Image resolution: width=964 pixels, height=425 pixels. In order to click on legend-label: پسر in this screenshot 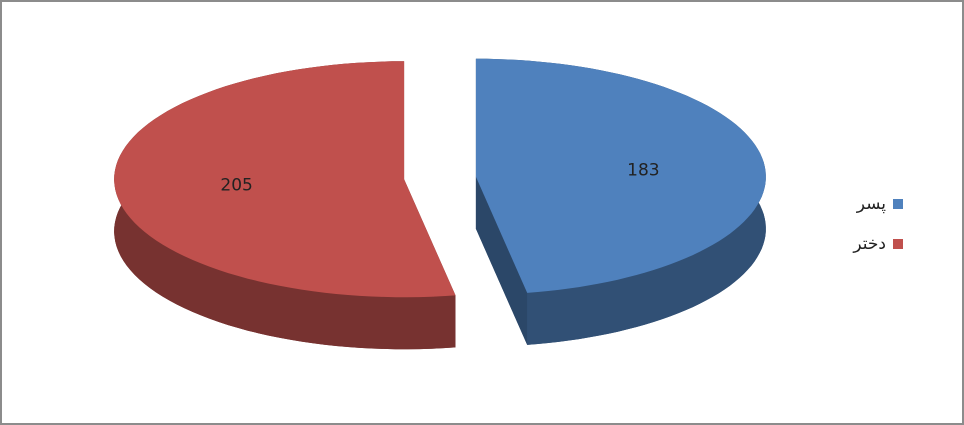, I will do `click(871, 204)`.